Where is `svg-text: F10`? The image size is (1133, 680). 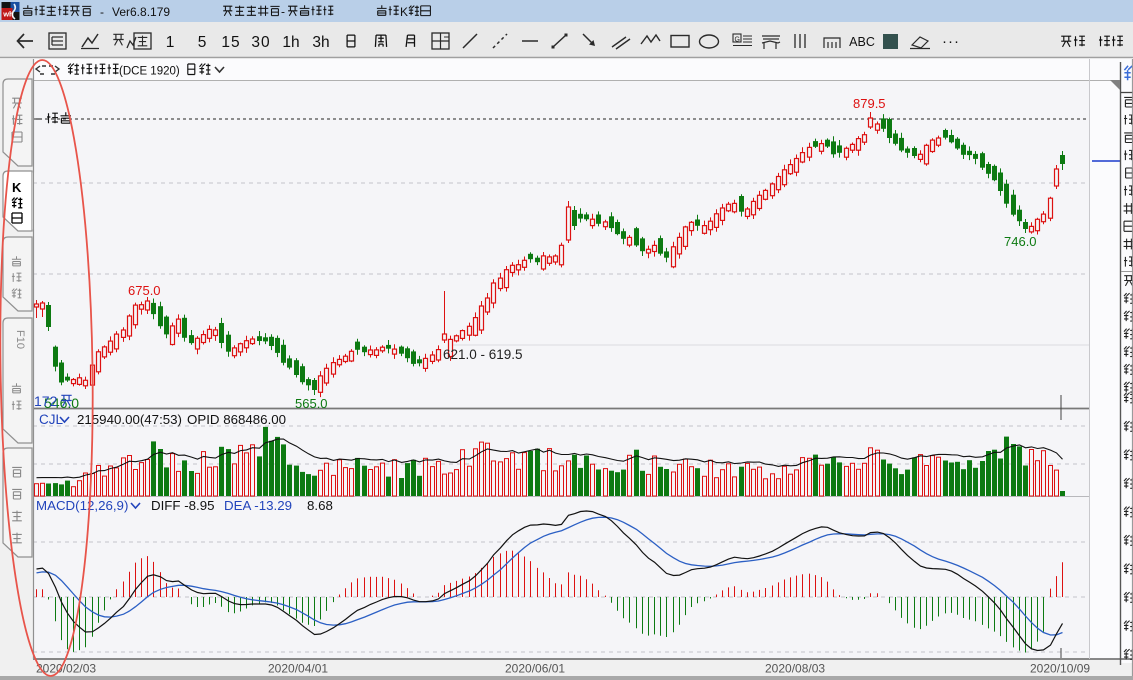 svg-text: F10 is located at coordinates (20, 339).